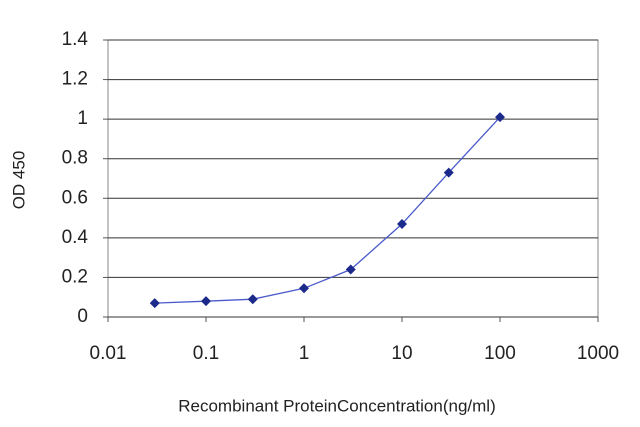 Image resolution: width=640 pixels, height=427 pixels. What do you see at coordinates (75, 197) in the screenshot?
I see `y-tick-label: 0.6` at bounding box center [75, 197].